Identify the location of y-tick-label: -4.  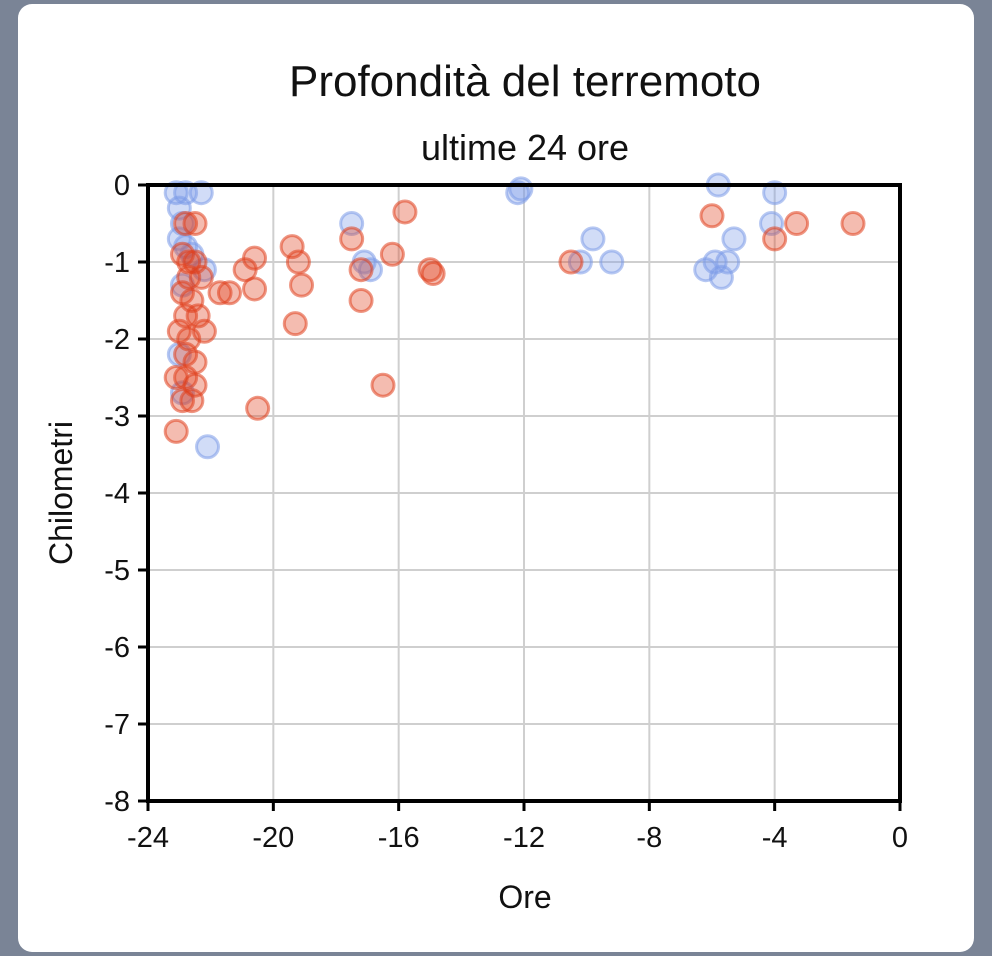
(117, 494).